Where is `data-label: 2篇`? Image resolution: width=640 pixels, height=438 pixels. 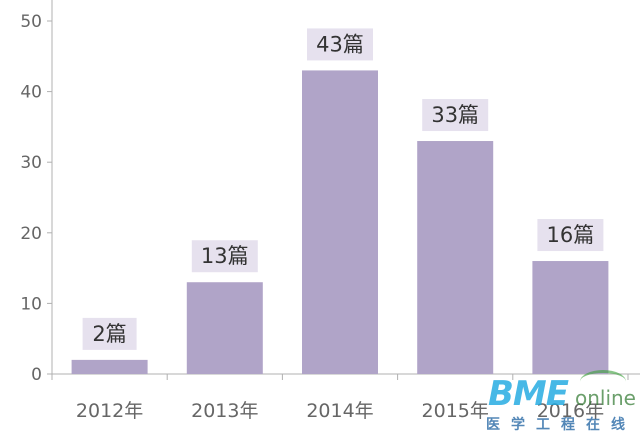 data-label: 2篇 is located at coordinates (109, 334).